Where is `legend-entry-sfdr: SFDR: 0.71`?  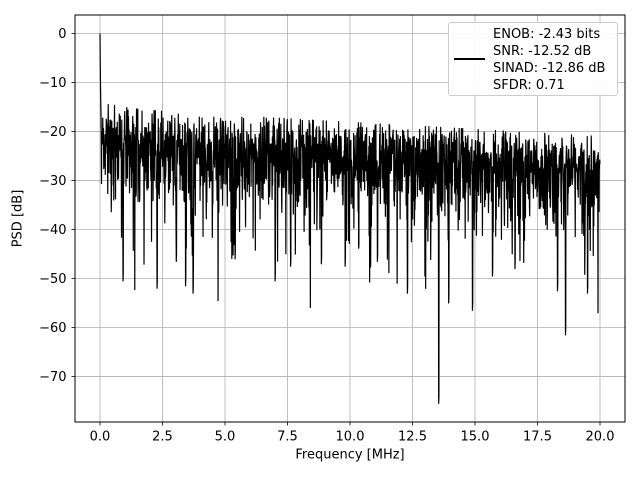
legend-entry-sfdr: SFDR: 0.71 is located at coordinates (529, 85).